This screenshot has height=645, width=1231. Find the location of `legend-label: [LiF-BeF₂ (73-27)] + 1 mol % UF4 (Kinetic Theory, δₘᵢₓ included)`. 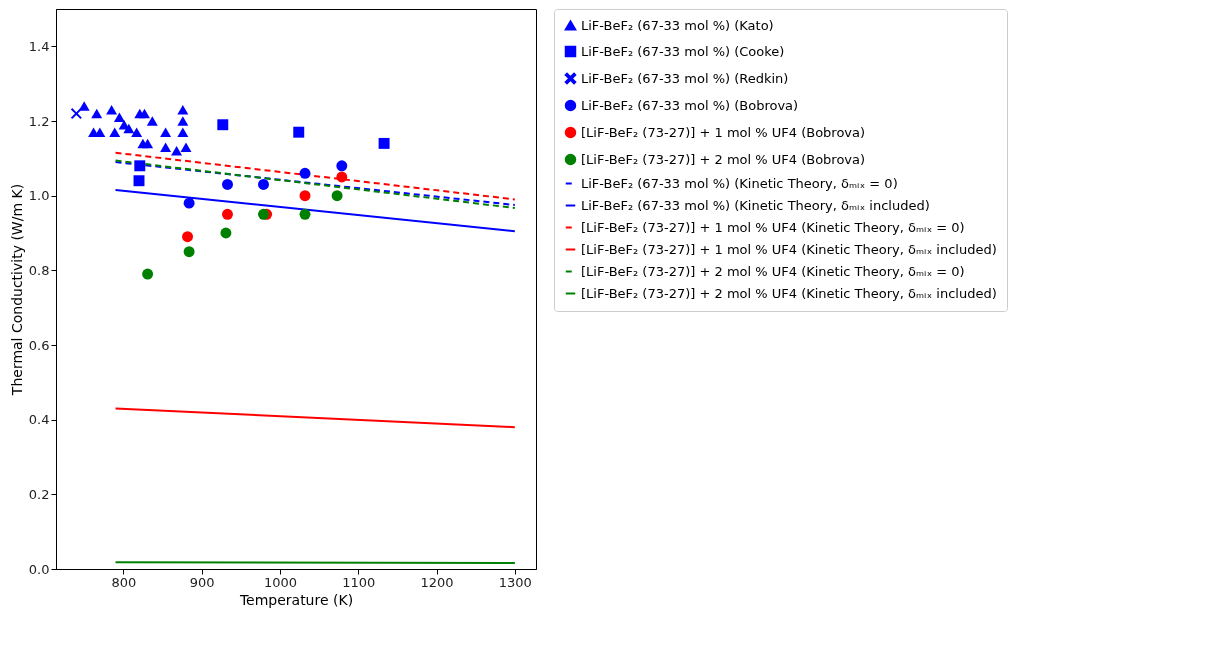

legend-label: [LiF-BeF₂ (73-27)] + 1 mol % UF4 (Kinetic Theory, δₘᵢₓ included) is located at coordinates (789, 249).